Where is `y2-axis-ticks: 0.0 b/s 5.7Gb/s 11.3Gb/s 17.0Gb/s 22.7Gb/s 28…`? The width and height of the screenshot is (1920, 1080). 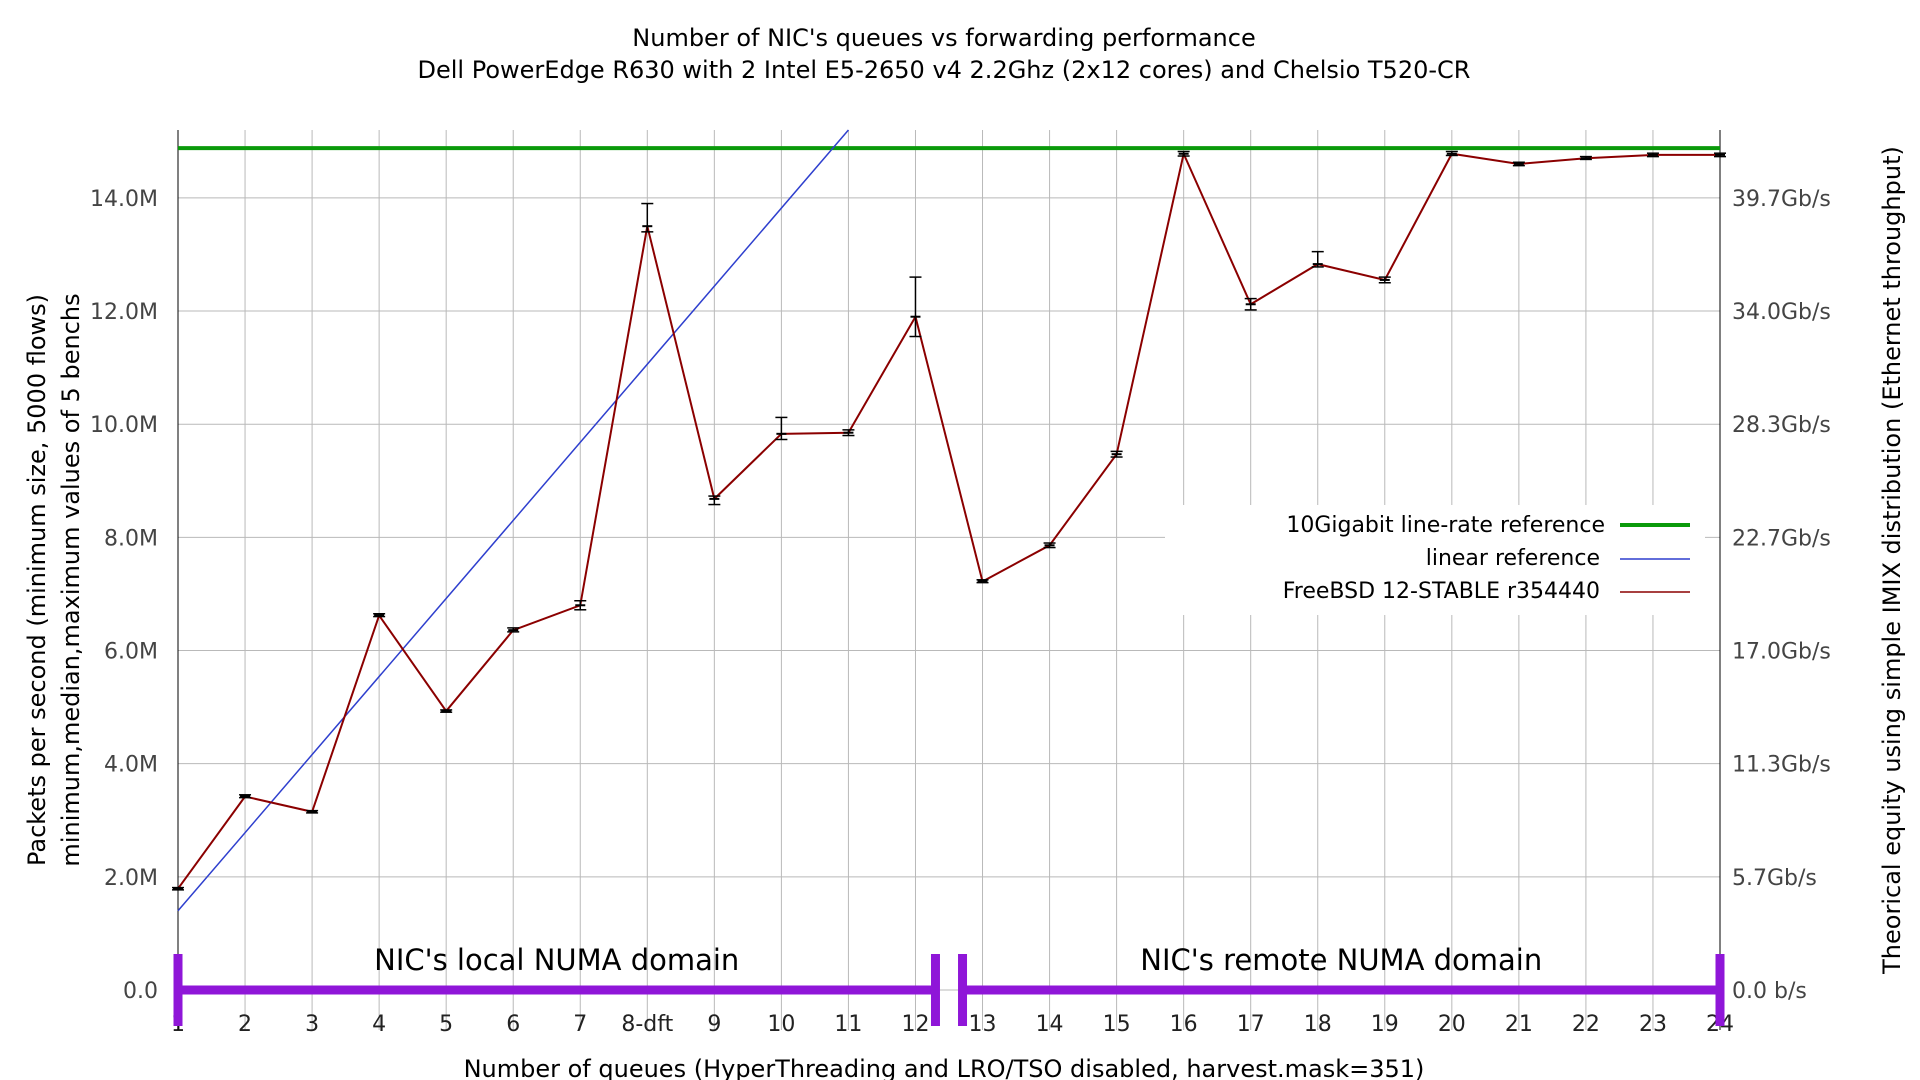 y2-axis-ticks: 0.0 b/s 5.7Gb/s 11.3Gb/s 17.0Gb/s 22.7Gb/s 28… is located at coordinates (1781, 595).